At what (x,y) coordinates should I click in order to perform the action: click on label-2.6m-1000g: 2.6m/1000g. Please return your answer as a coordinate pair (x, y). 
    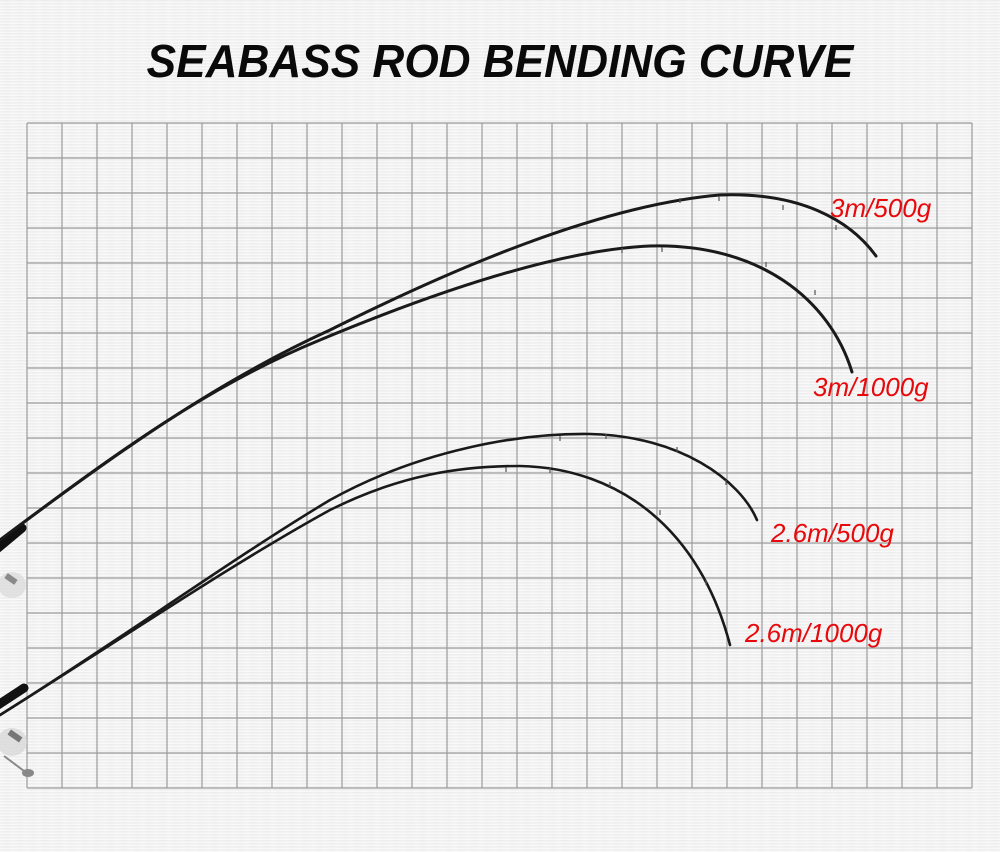
    Looking at the image, I should click on (813, 633).